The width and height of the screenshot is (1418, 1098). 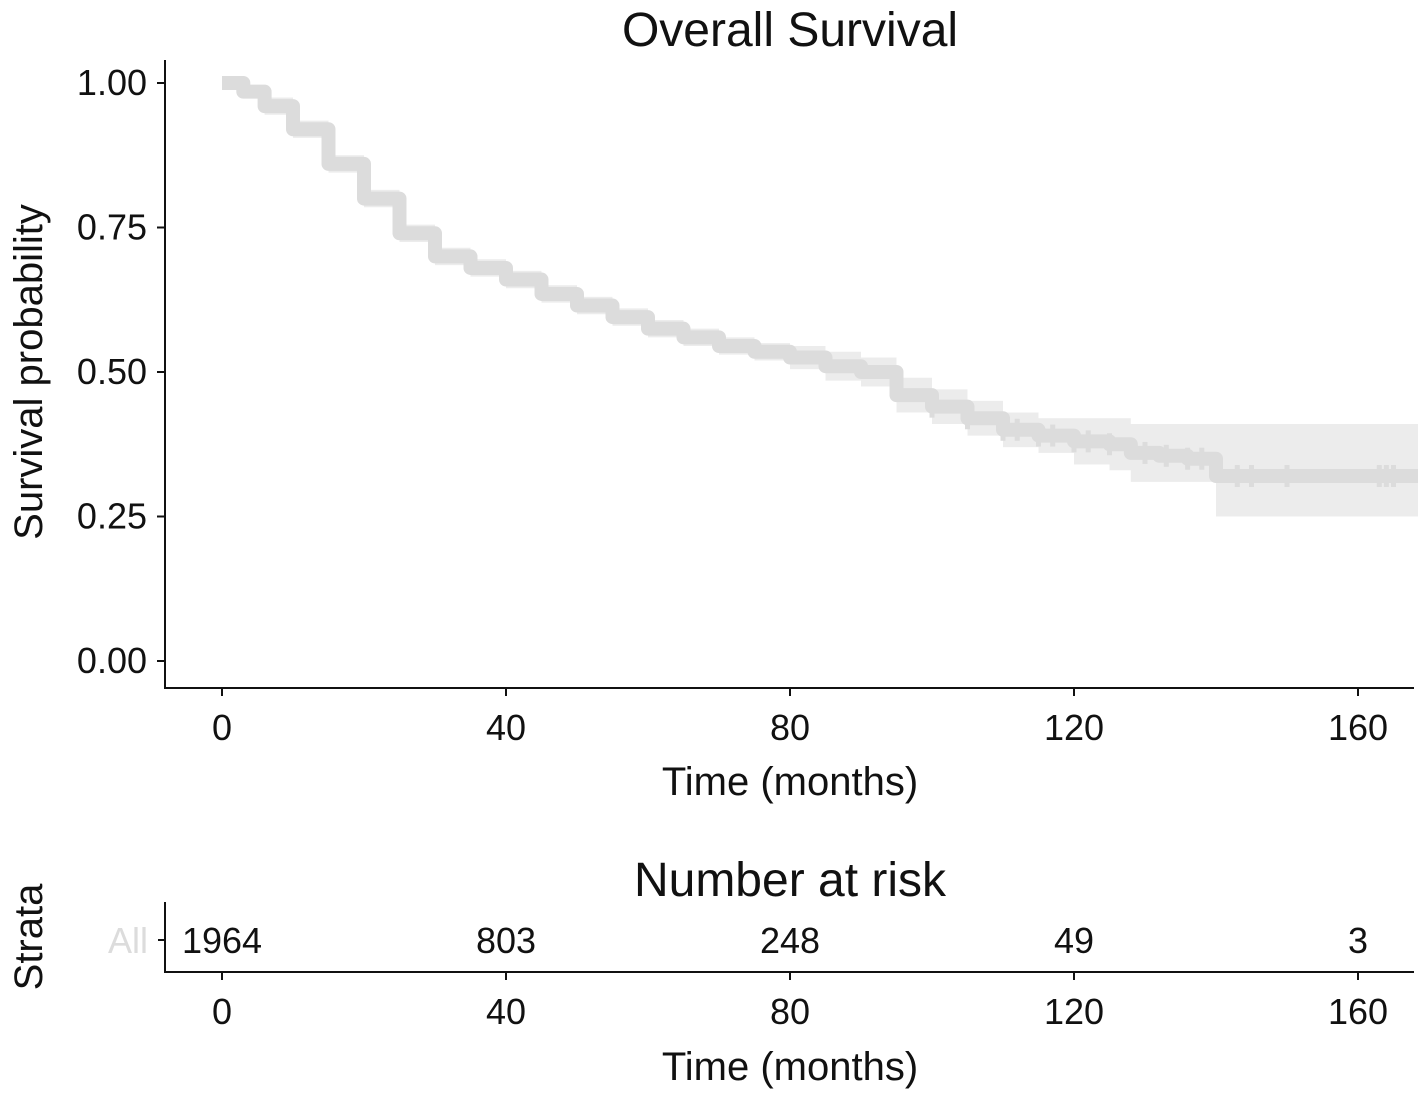 I want to click on y-tick-label: 0.00, so click(x=112, y=660).